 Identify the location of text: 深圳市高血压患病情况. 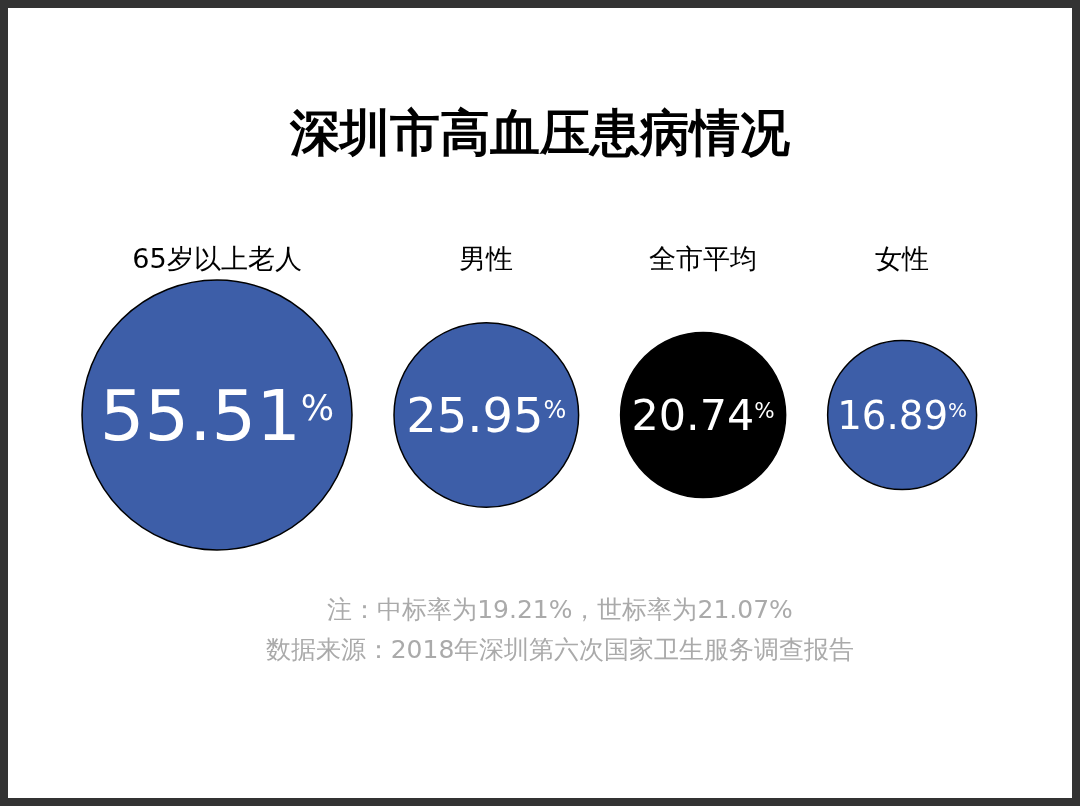
(539, 133).